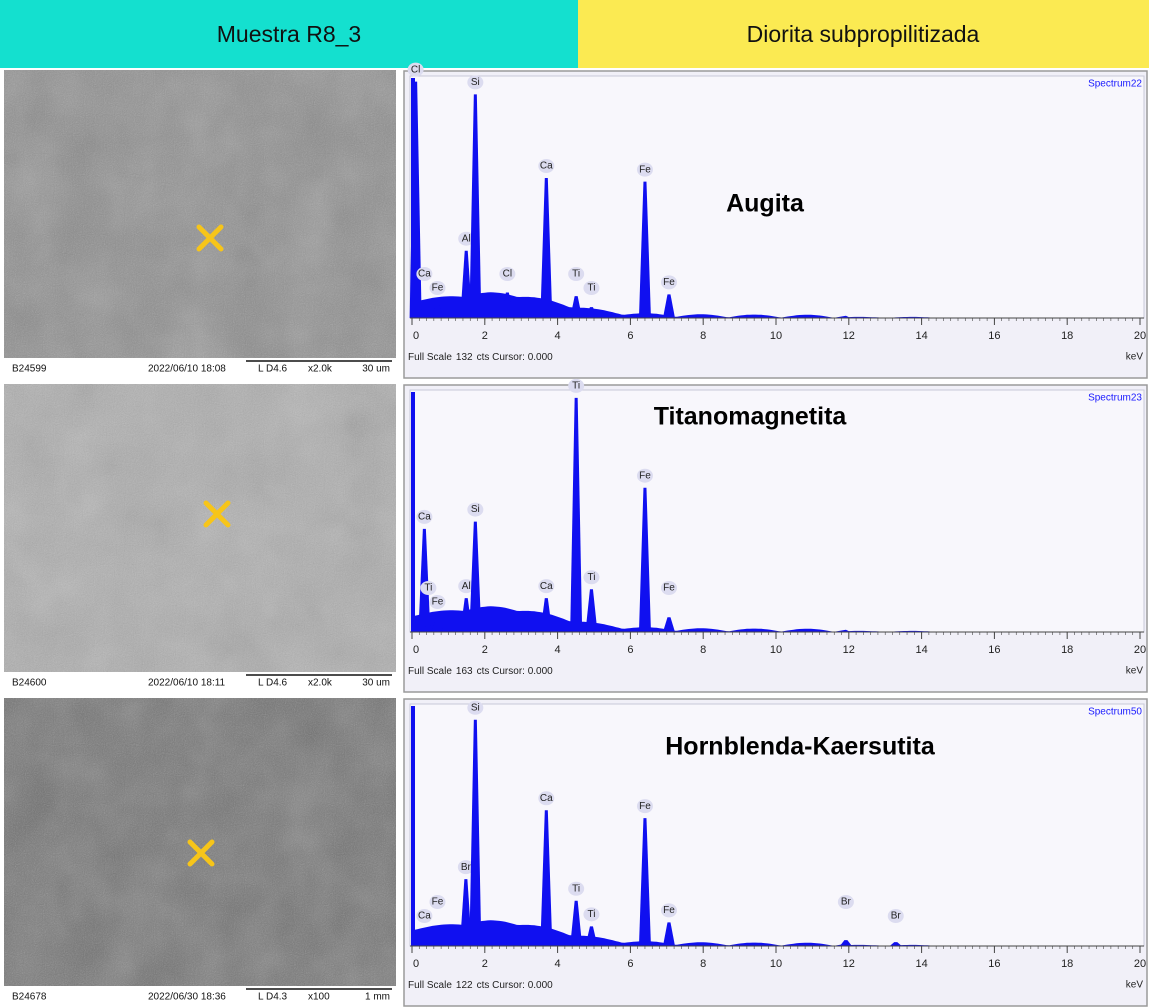  Describe the element at coordinates (415, 69) in the screenshot. I see `peak-label: Cl` at that location.